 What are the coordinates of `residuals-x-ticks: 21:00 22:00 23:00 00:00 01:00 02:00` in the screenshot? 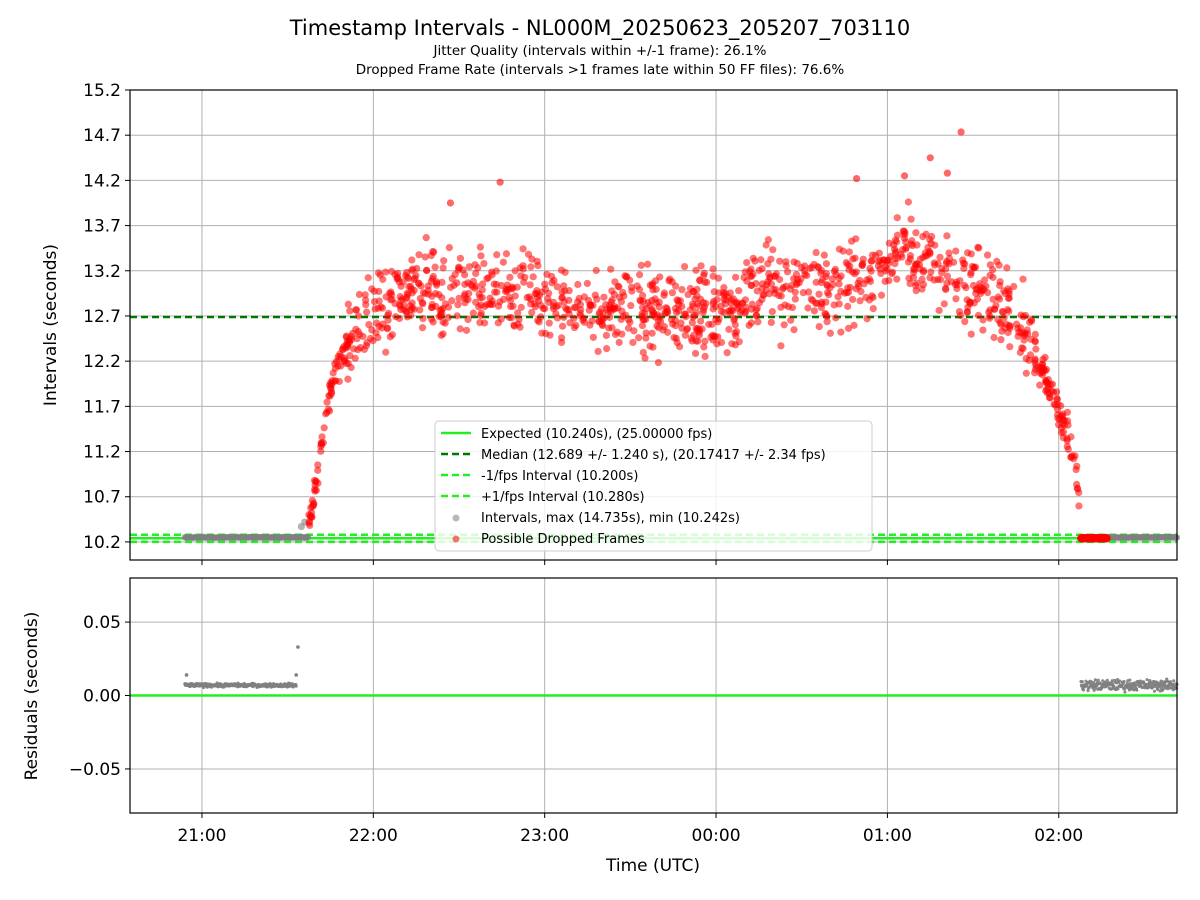 It's located at (630, 829).